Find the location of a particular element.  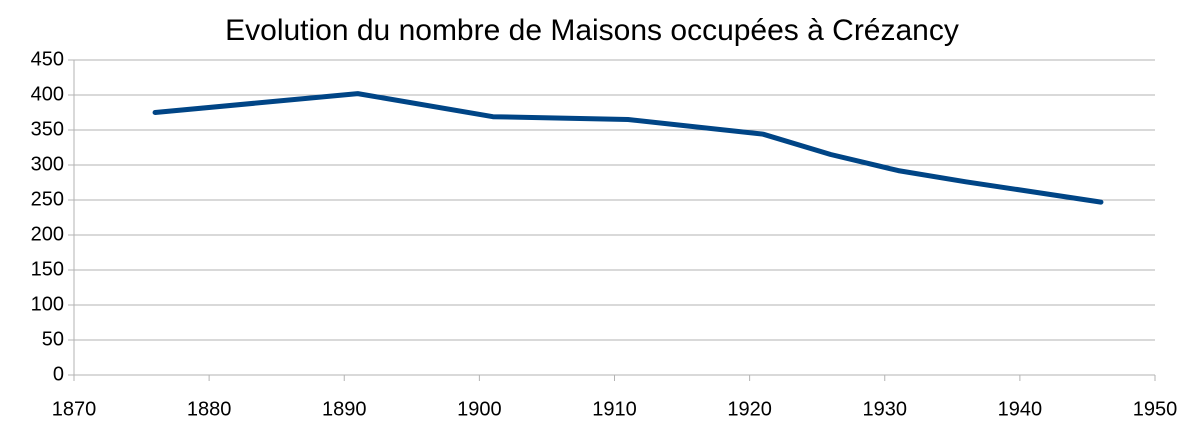

y-tick-label: 450 is located at coordinates (47, 59).